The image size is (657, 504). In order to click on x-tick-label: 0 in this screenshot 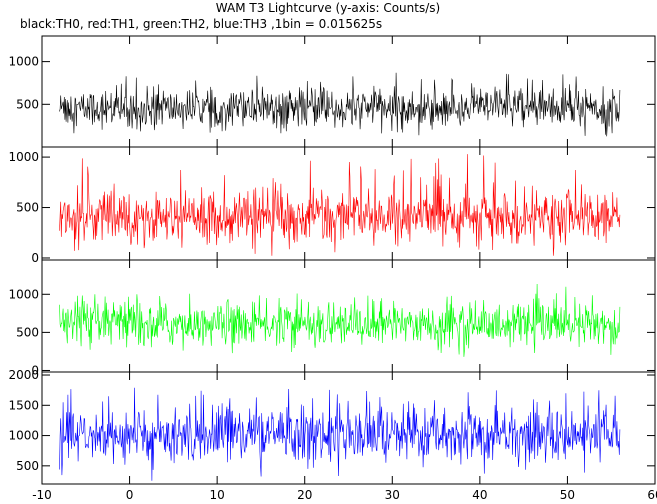, I will do `click(130, 495)`.